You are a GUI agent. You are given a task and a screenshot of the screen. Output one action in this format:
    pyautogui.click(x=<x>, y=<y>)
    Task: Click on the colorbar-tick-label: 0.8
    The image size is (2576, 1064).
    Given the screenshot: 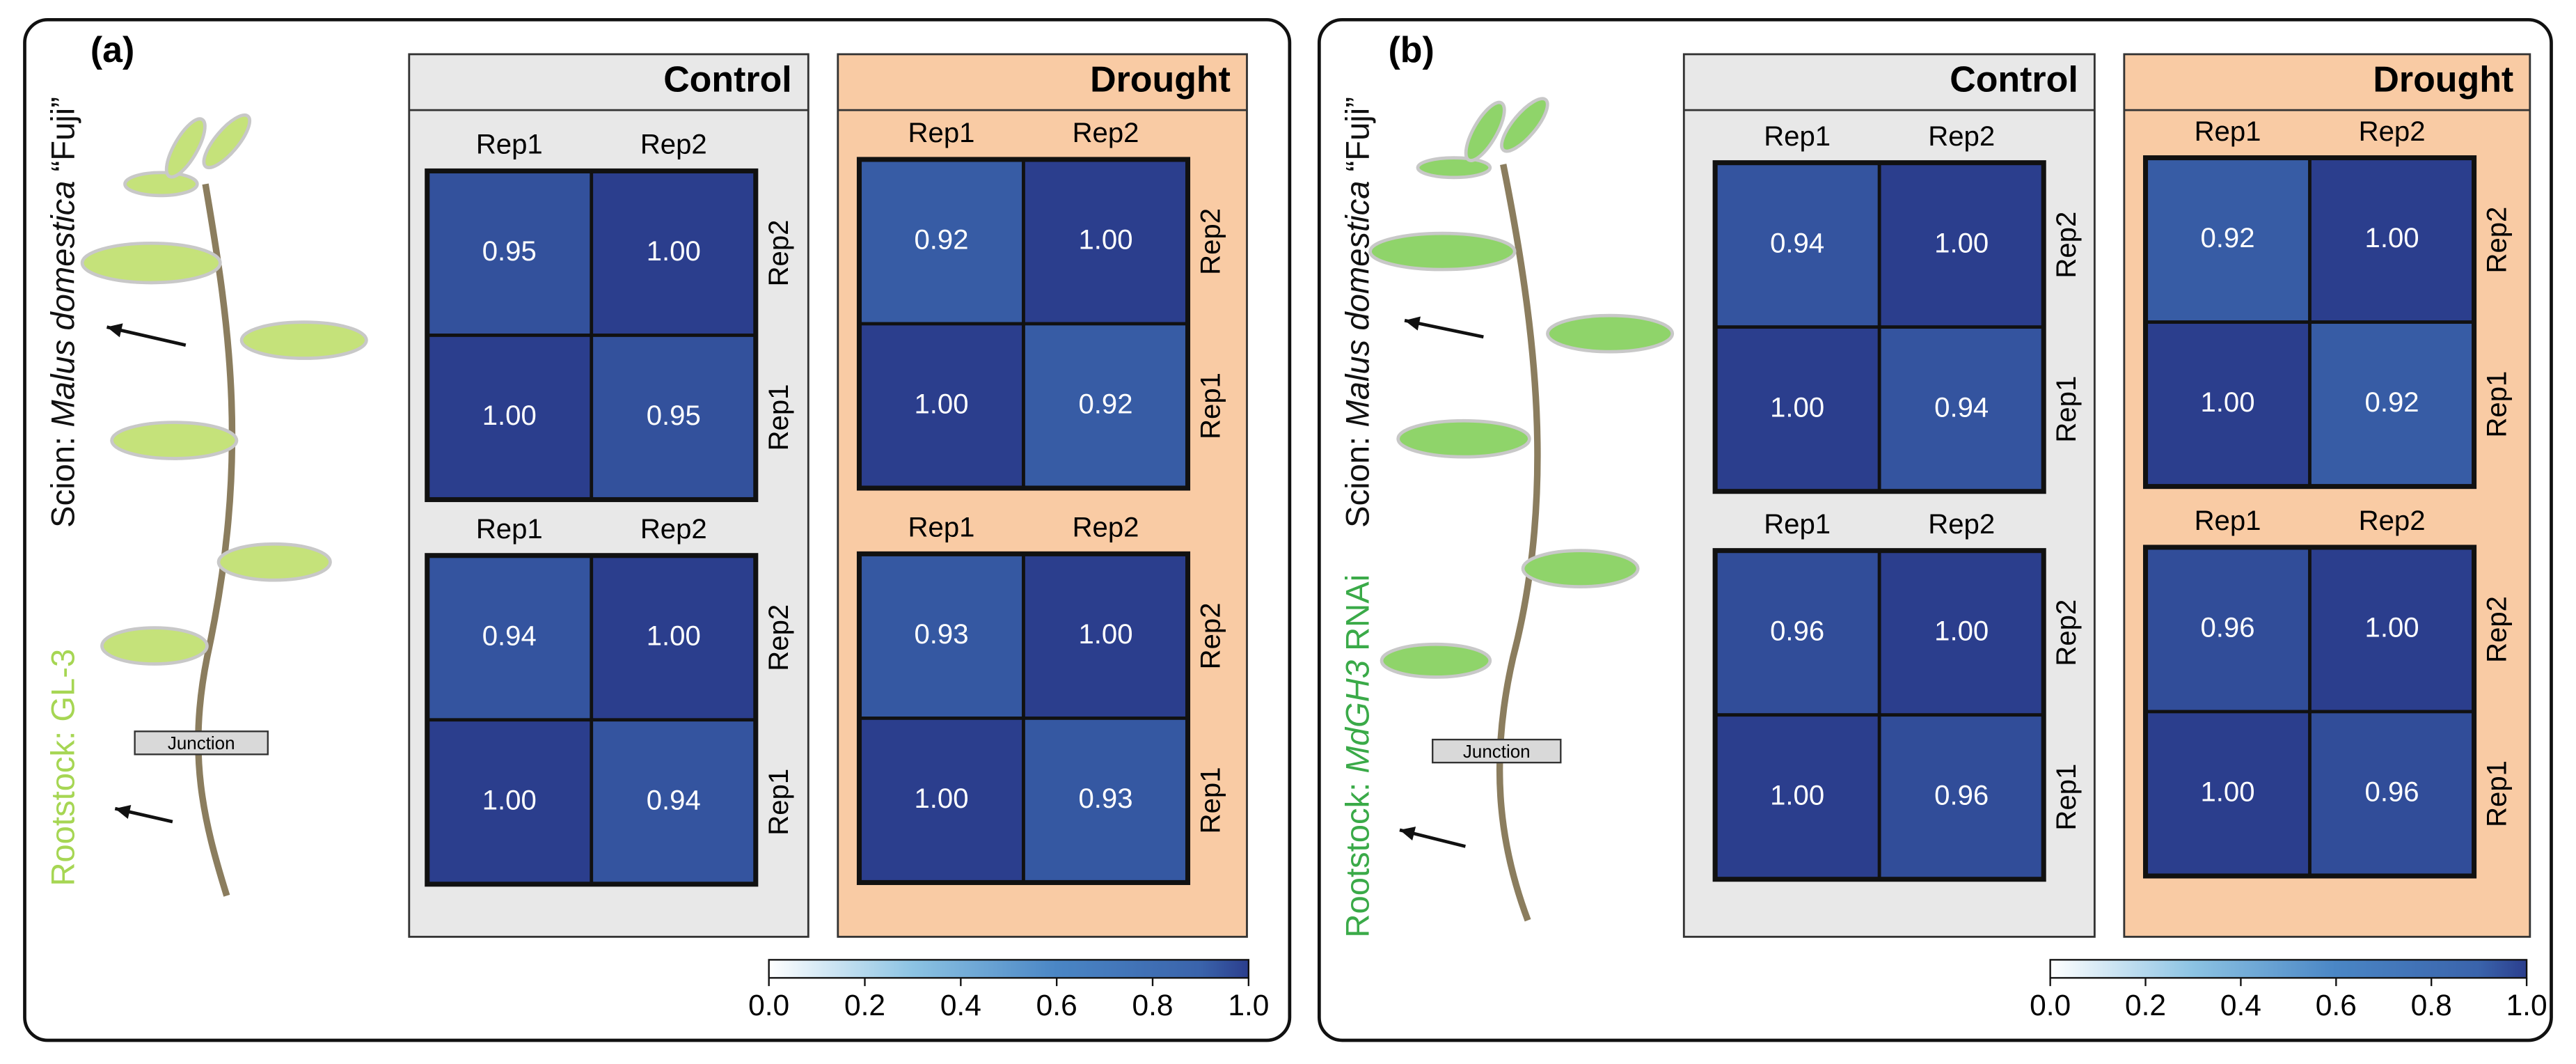 What is the action you would take?
    pyautogui.click(x=1152, y=1006)
    